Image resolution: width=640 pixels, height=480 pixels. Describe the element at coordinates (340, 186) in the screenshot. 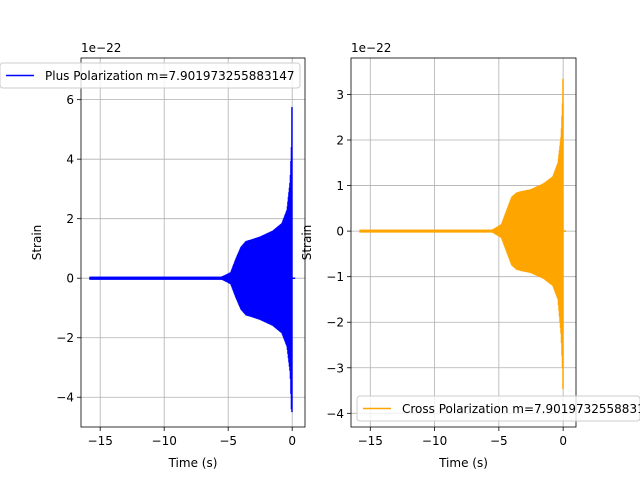

I see `y-tick-label: 1` at that location.